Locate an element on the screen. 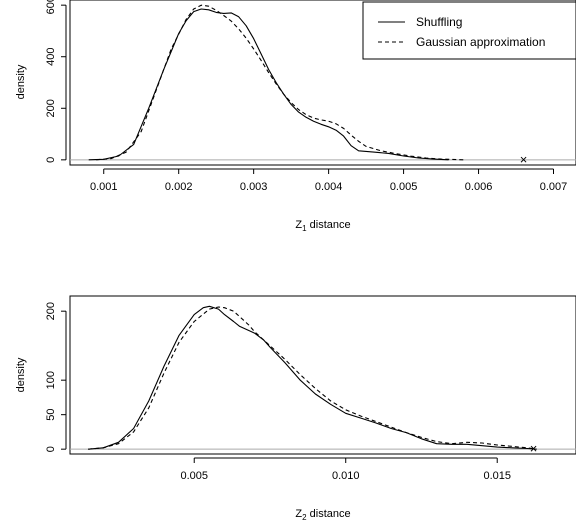 This screenshot has width=576, height=525. legend: Shuffling Gaussian approximation is located at coordinates (469, 30).